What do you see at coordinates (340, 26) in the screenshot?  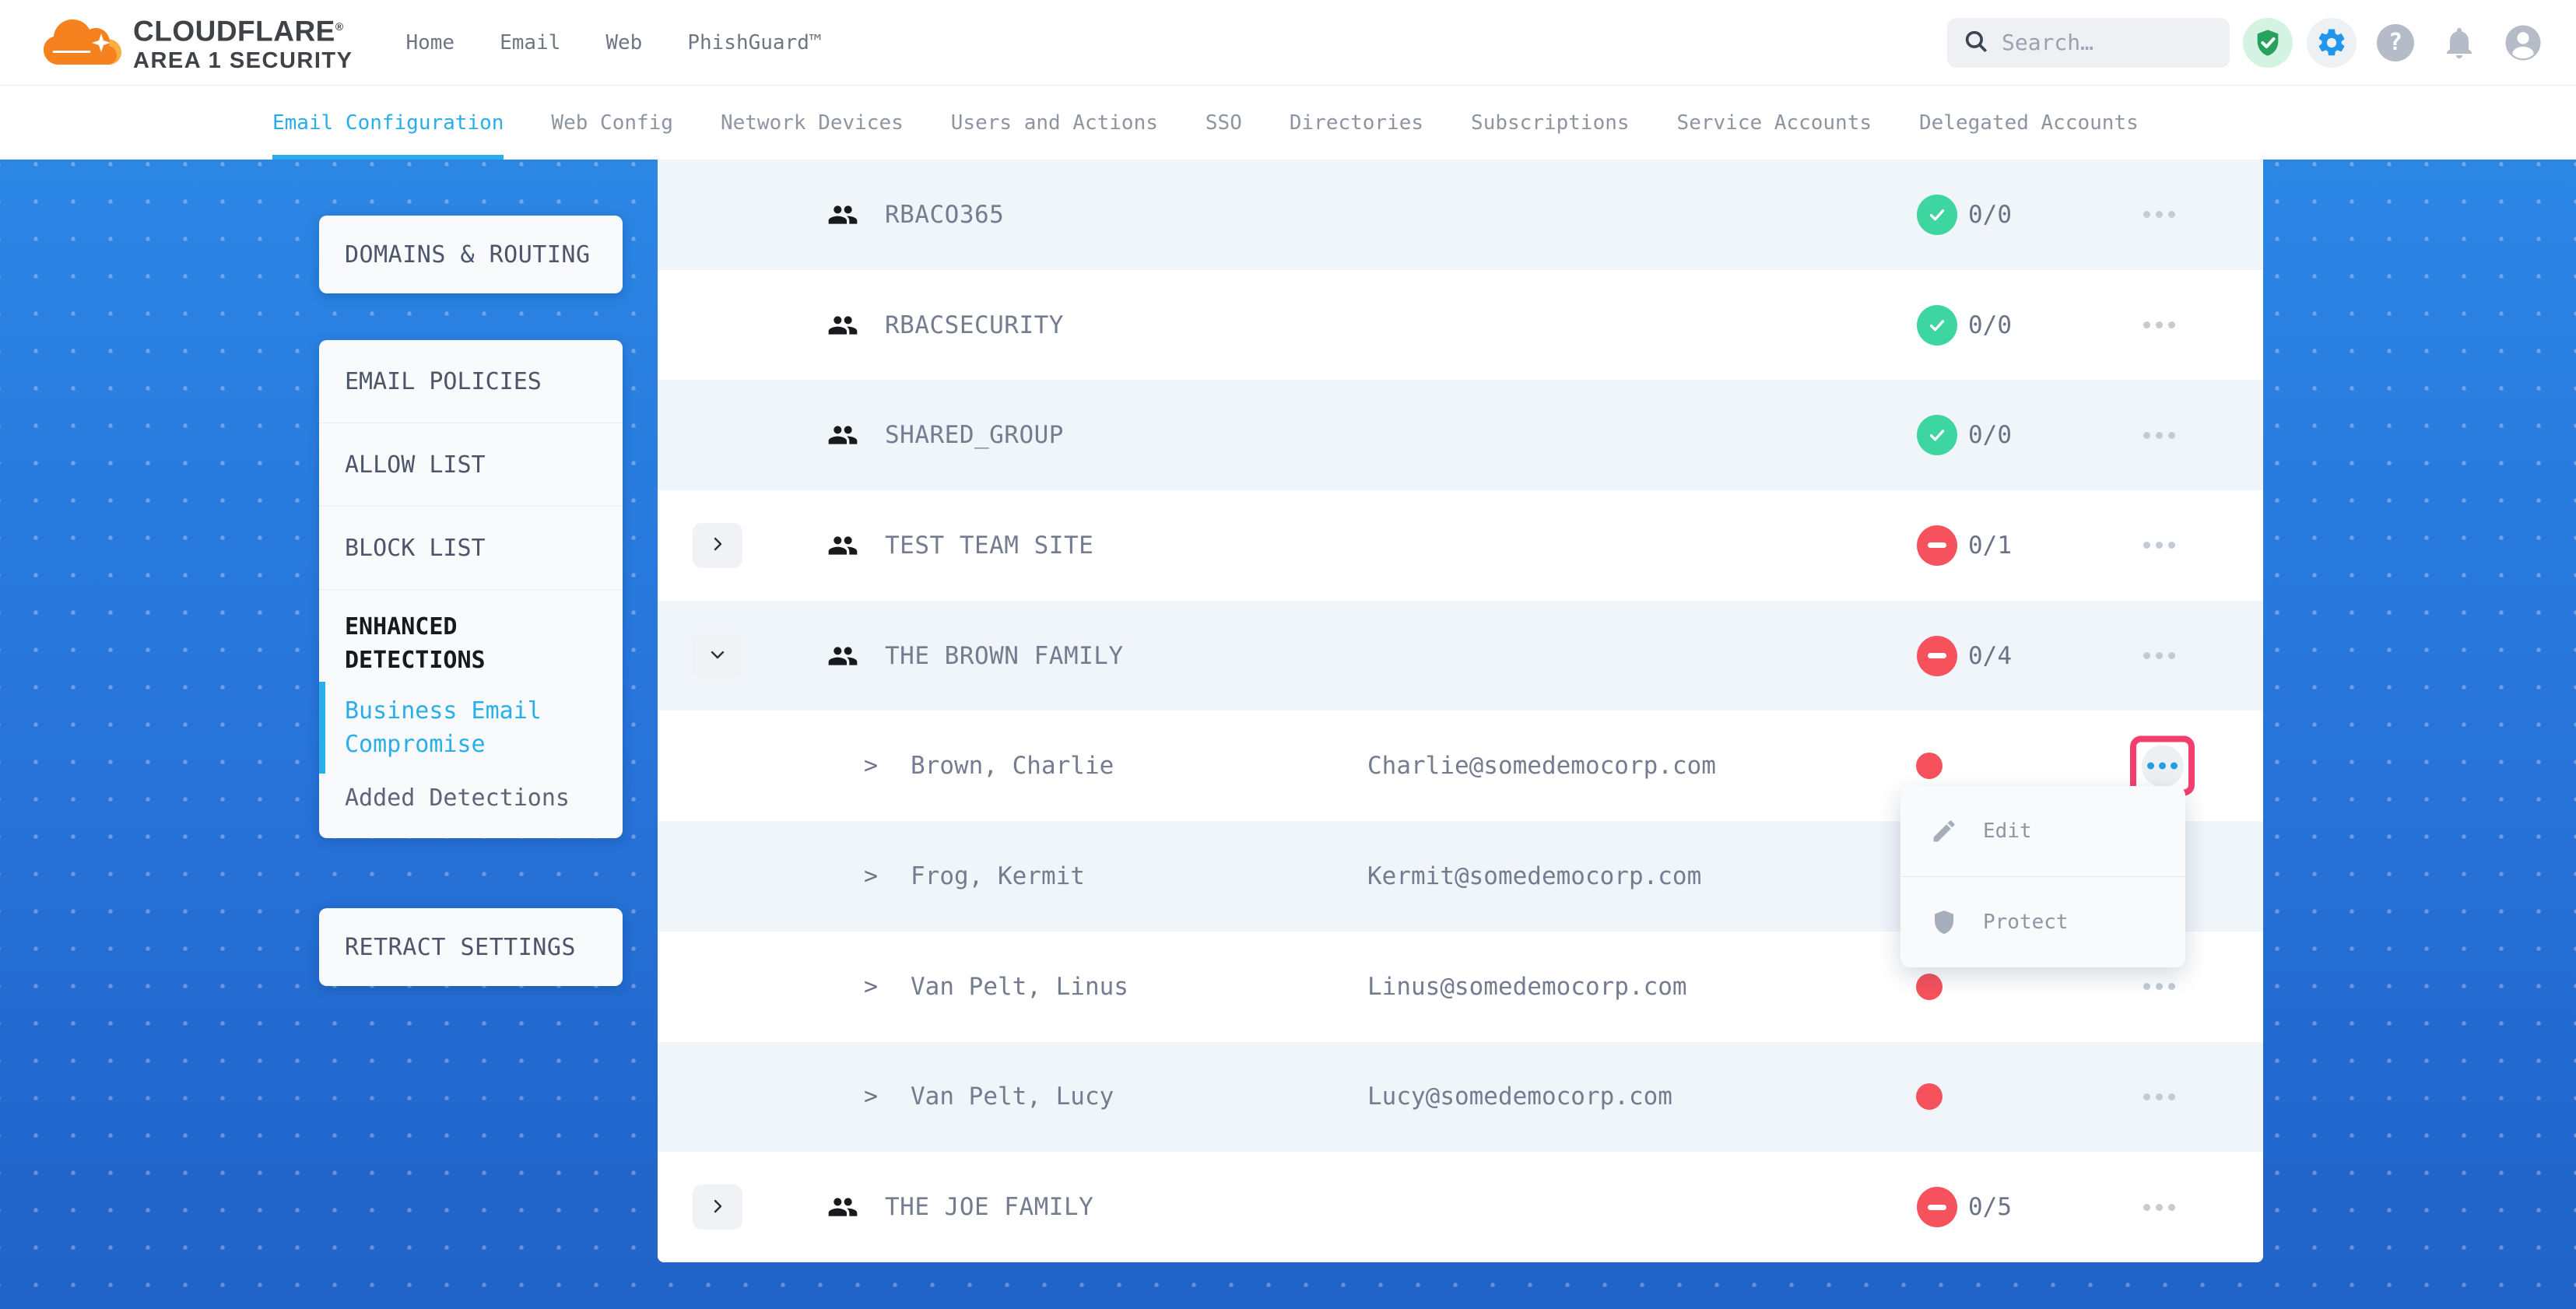 I see `registered-mark: ®` at bounding box center [340, 26].